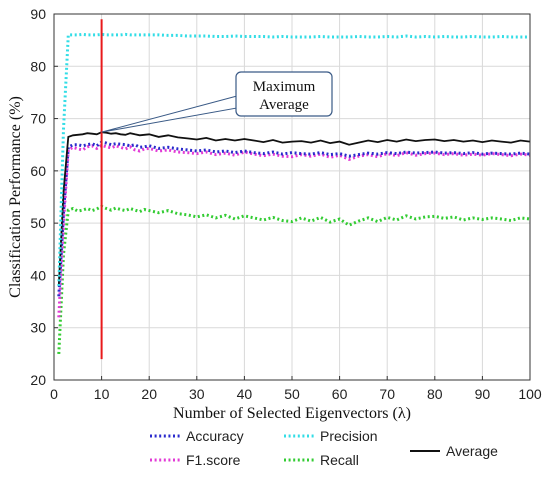 The width and height of the screenshot is (550, 480). What do you see at coordinates (324, 448) in the screenshot?
I see `legend: Accuracy Precision F1.score Recall Average` at bounding box center [324, 448].